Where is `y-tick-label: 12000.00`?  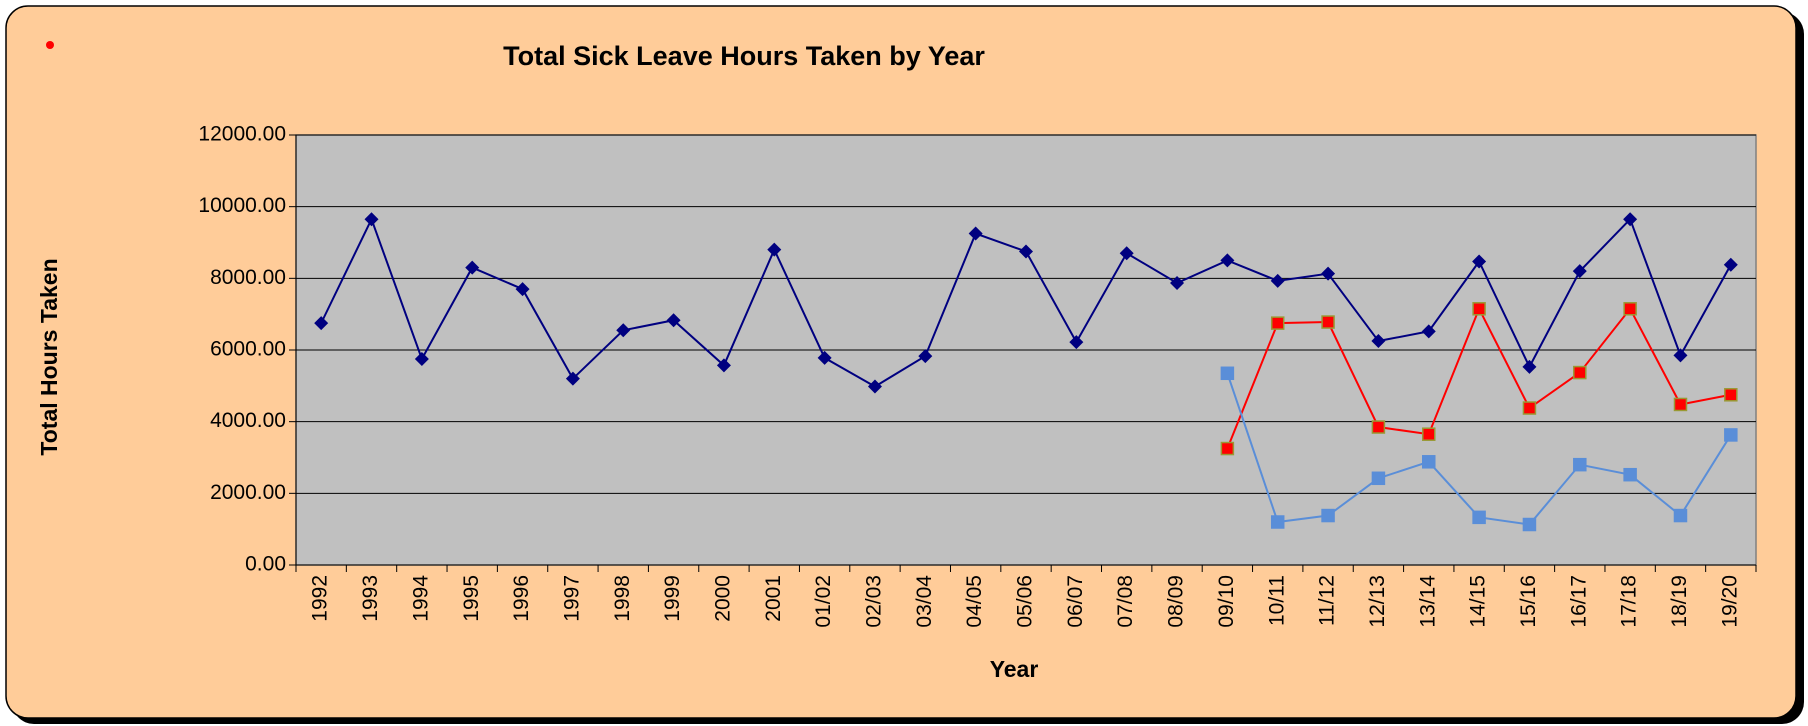 y-tick-label: 12000.00 is located at coordinates (242, 134).